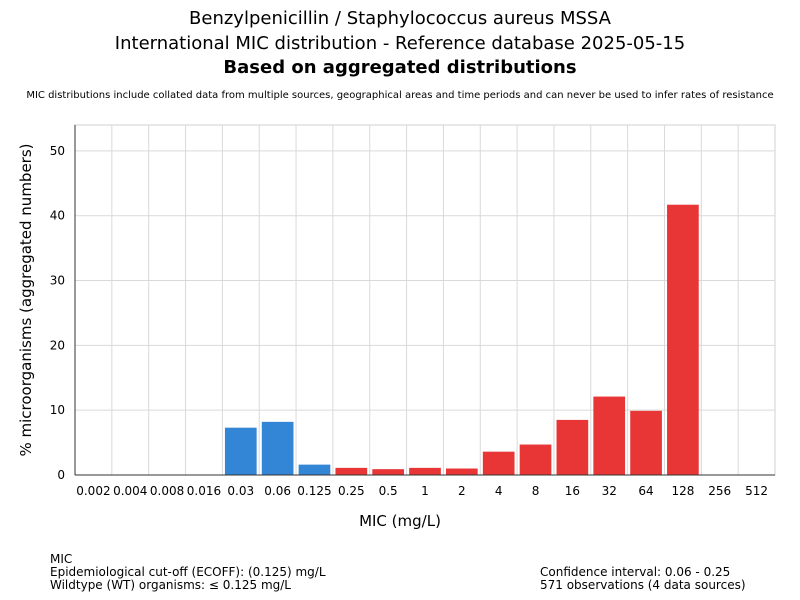 The height and width of the screenshot is (600, 800). Describe the element at coordinates (170, 585) in the screenshot. I see `footer-wildtype: Wildtype (WT) organisms: ≤ 0.125 mg/L` at that location.